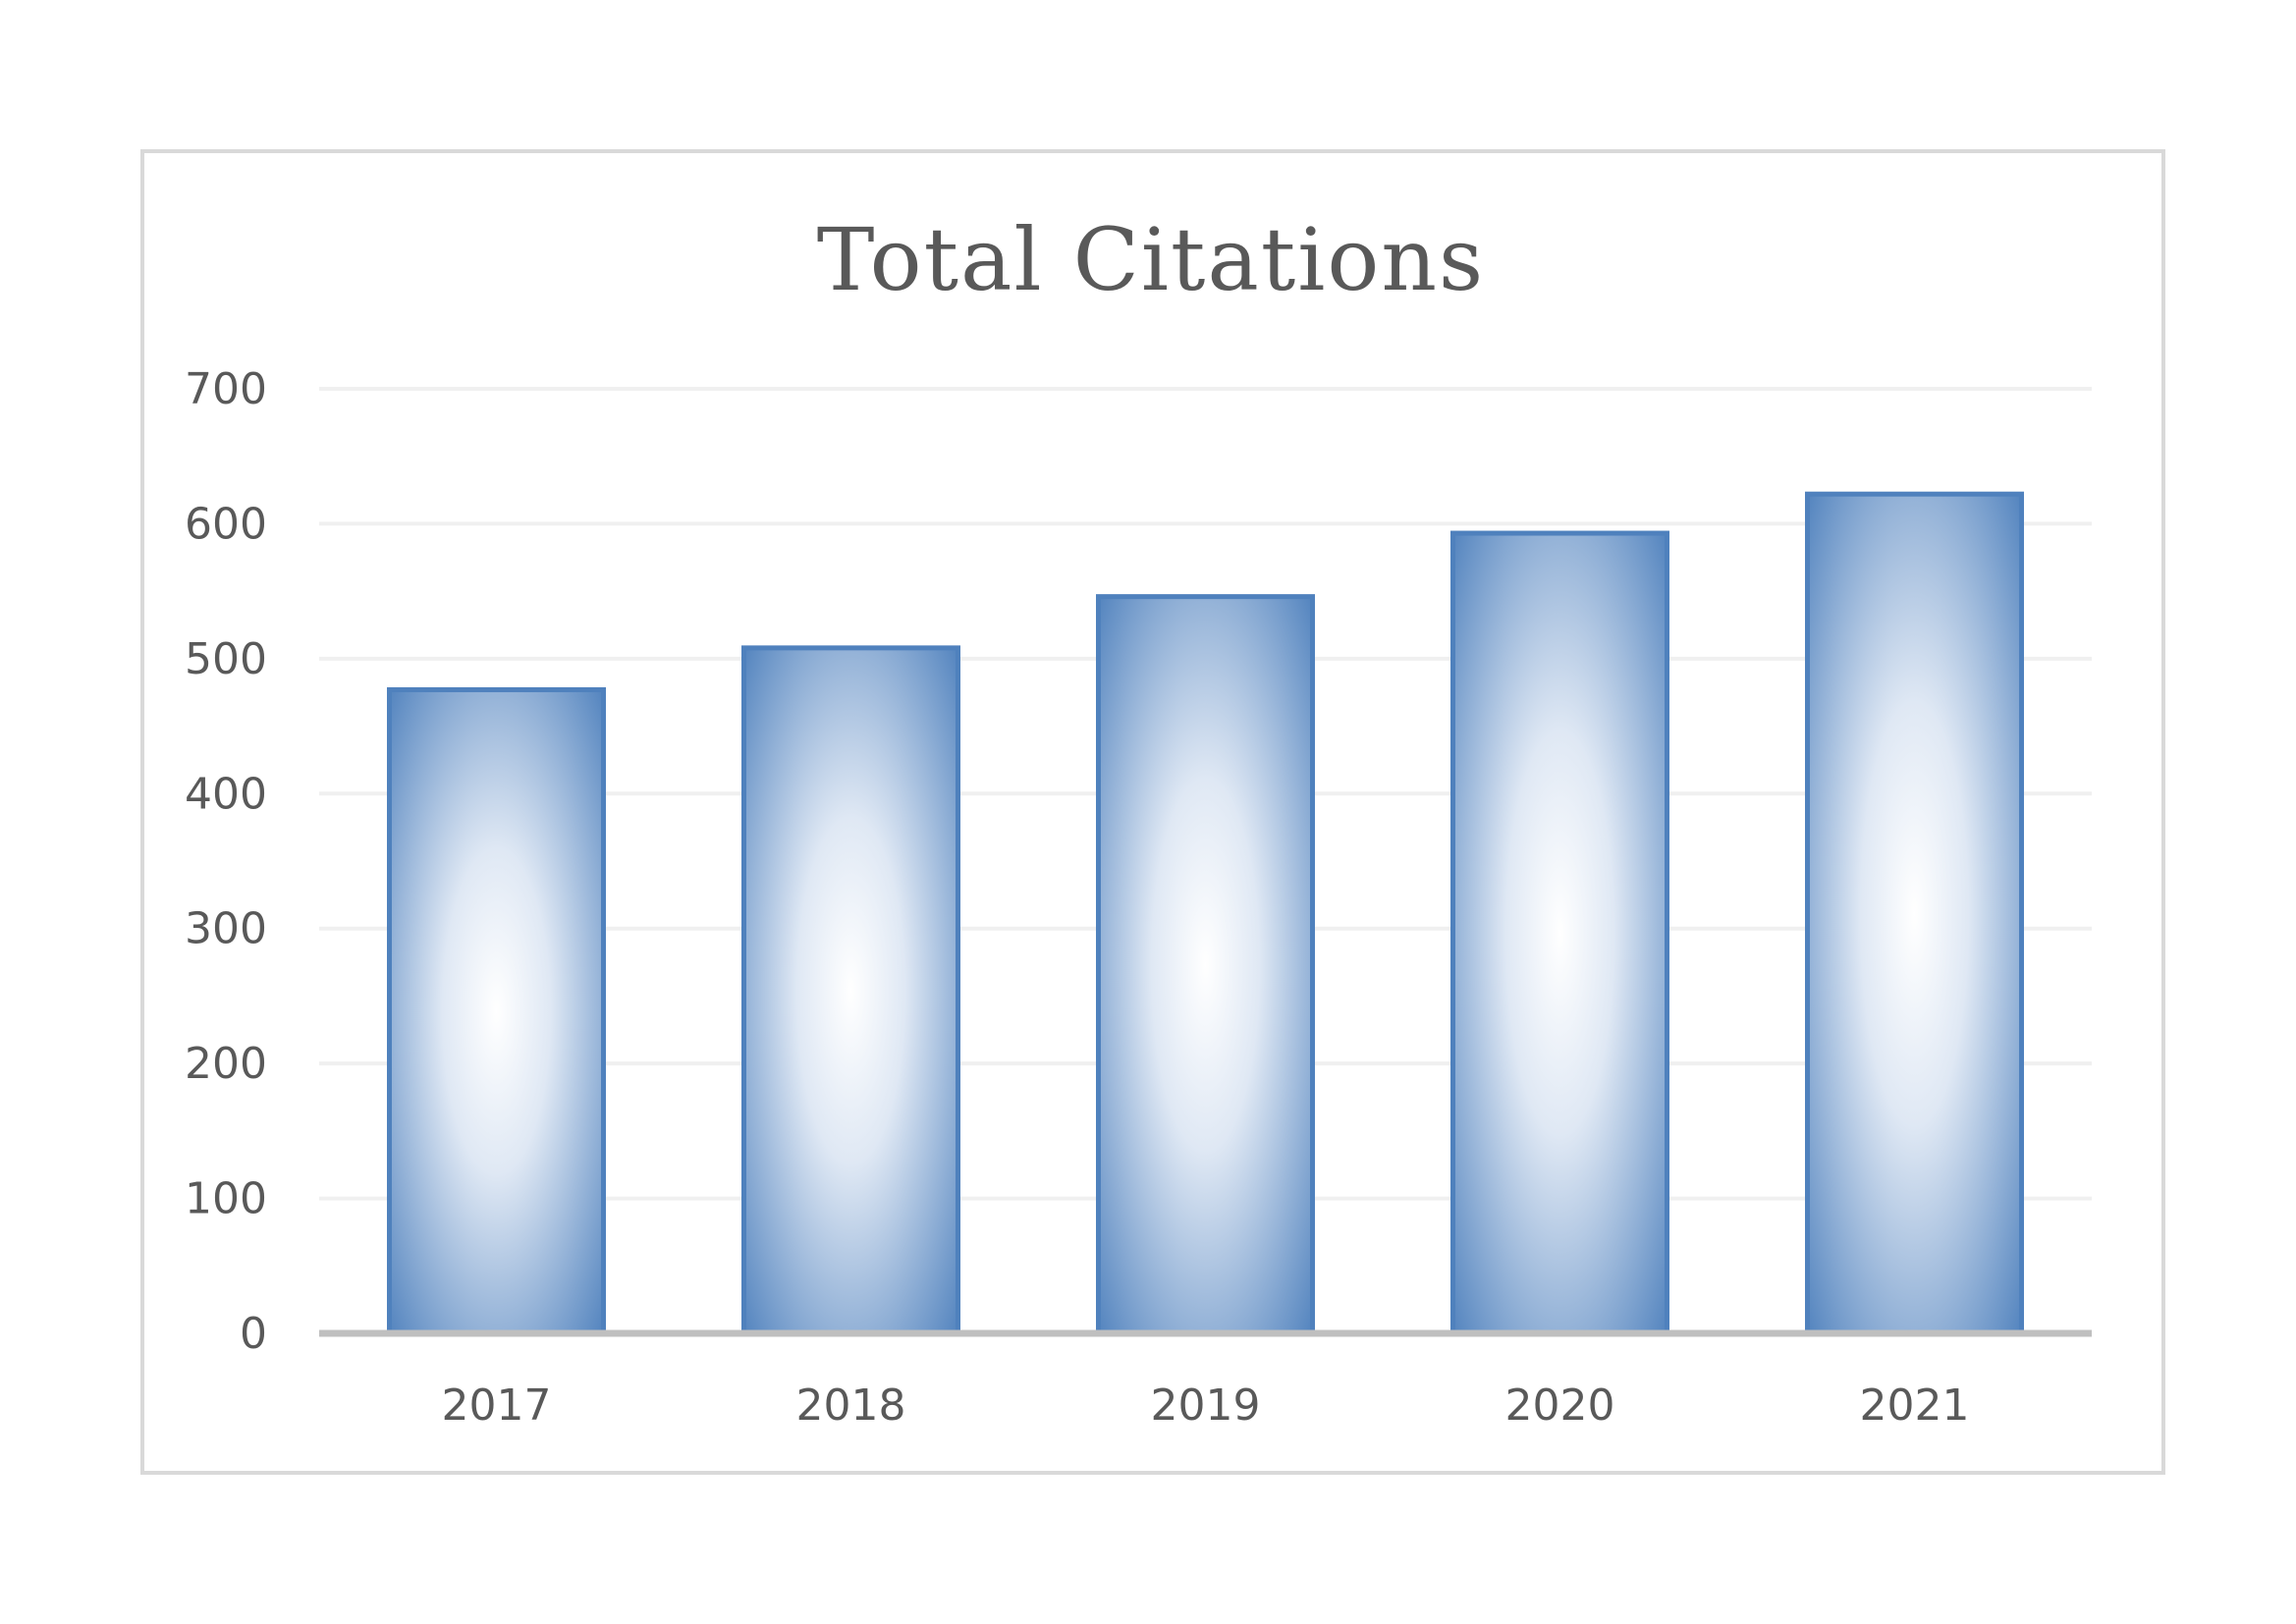  I want to click on y-tick-label: 0, so click(253, 1334).